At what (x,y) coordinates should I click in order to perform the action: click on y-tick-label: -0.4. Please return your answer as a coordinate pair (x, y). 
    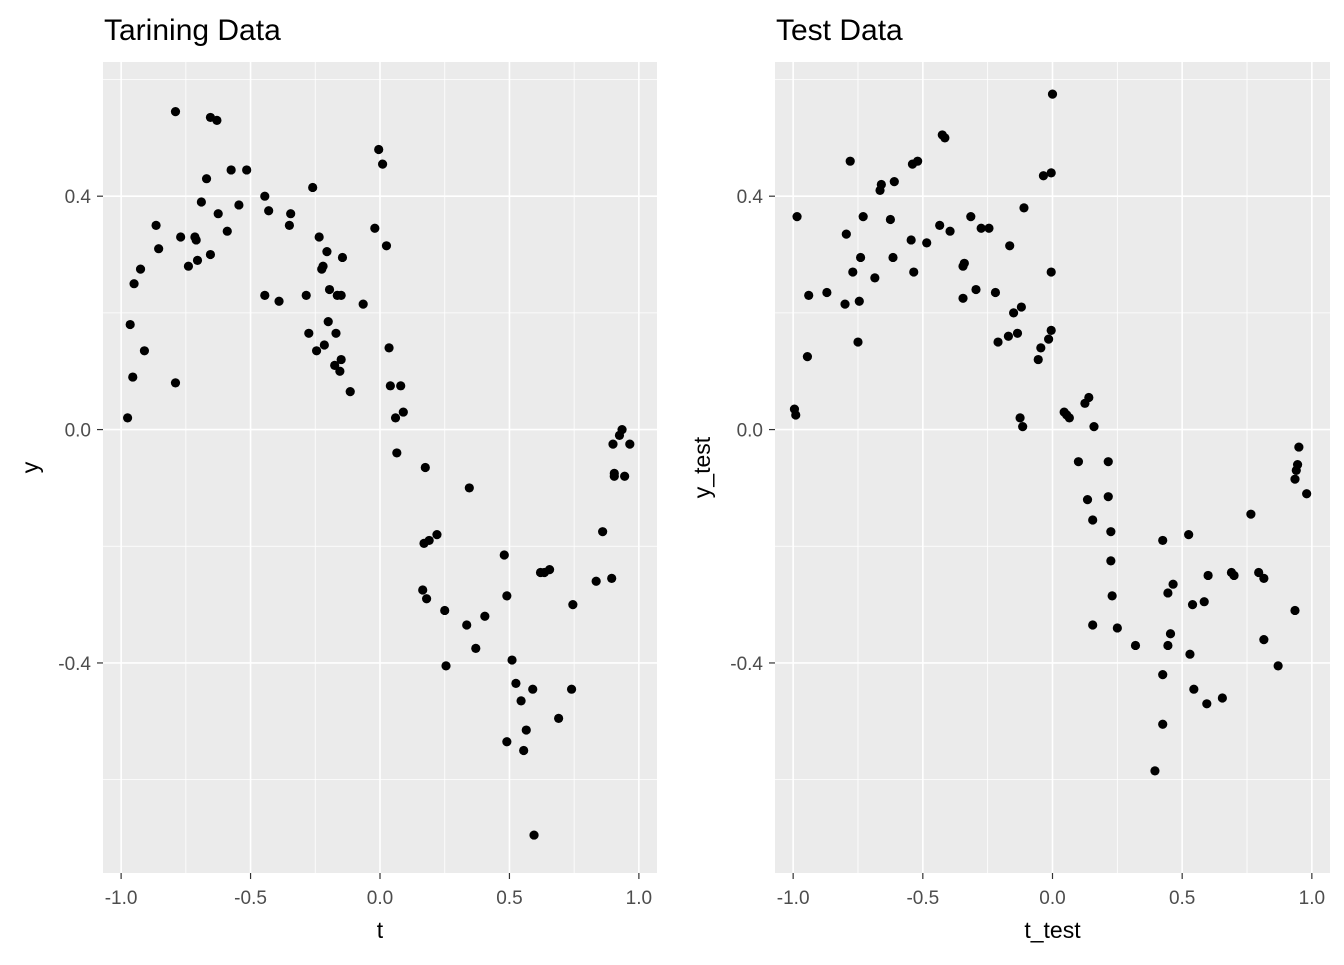
    Looking at the image, I should click on (74, 664).